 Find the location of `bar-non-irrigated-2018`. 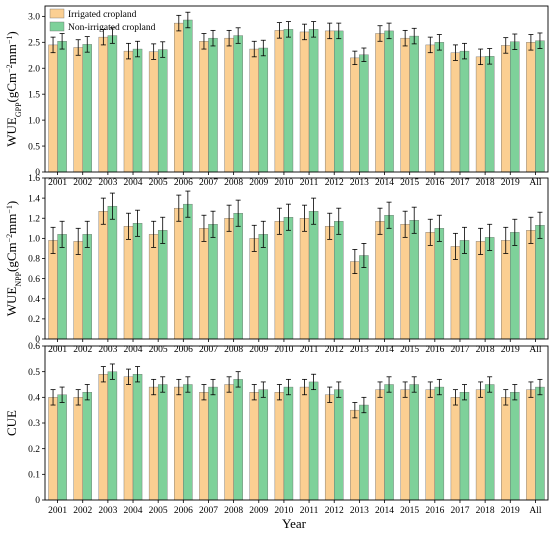

bar-non-irrigated-2018 is located at coordinates (489, 442).